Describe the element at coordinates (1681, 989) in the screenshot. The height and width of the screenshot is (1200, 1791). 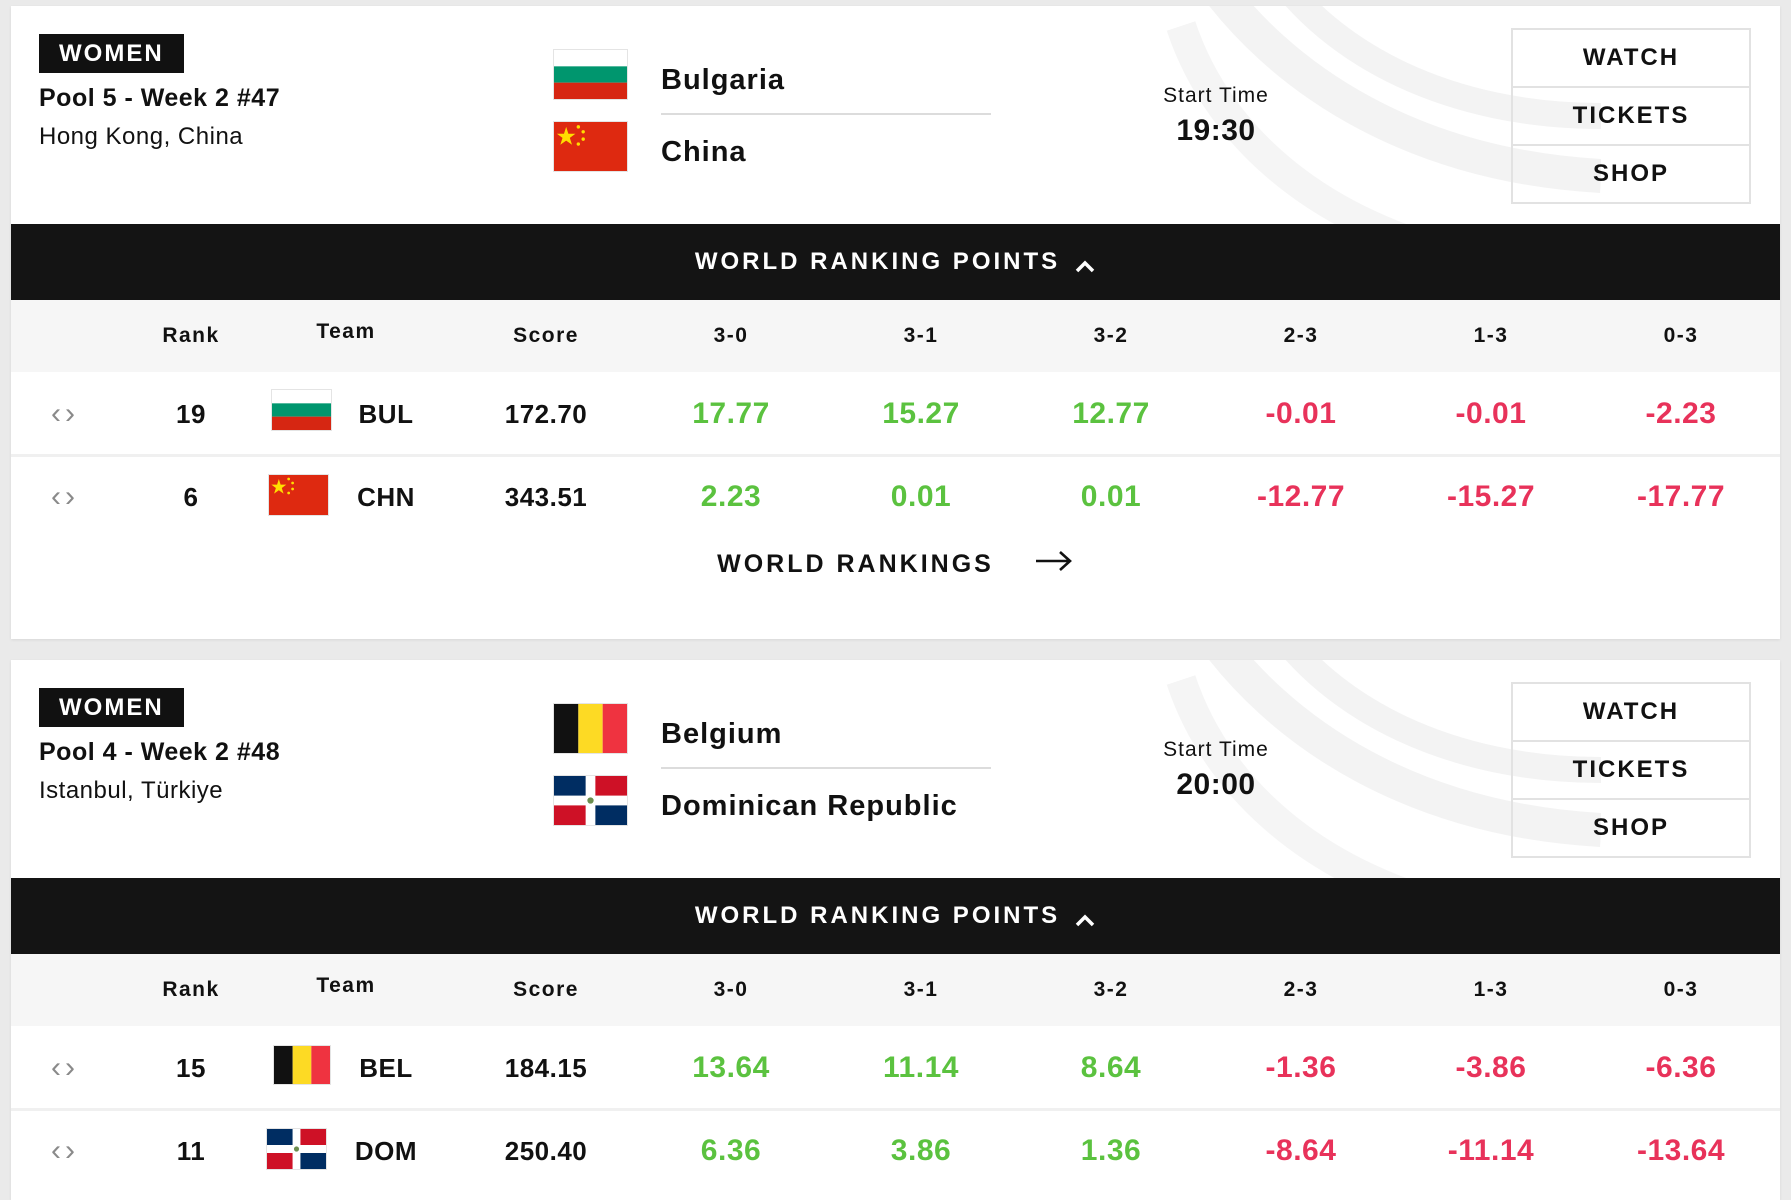
I see `result-0-3-header: 0-3` at that location.